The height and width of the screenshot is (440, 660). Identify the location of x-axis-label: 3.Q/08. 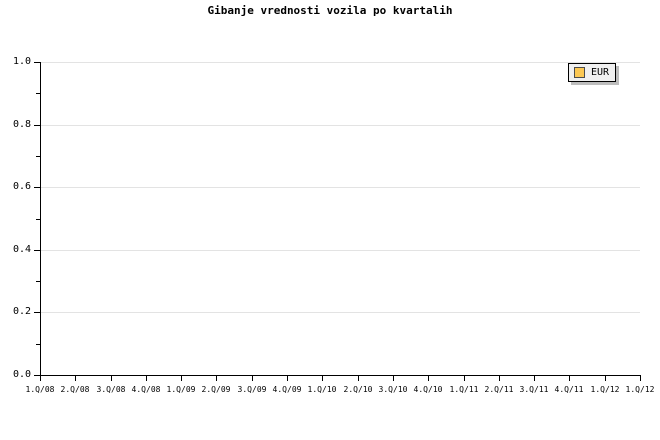
(111, 389).